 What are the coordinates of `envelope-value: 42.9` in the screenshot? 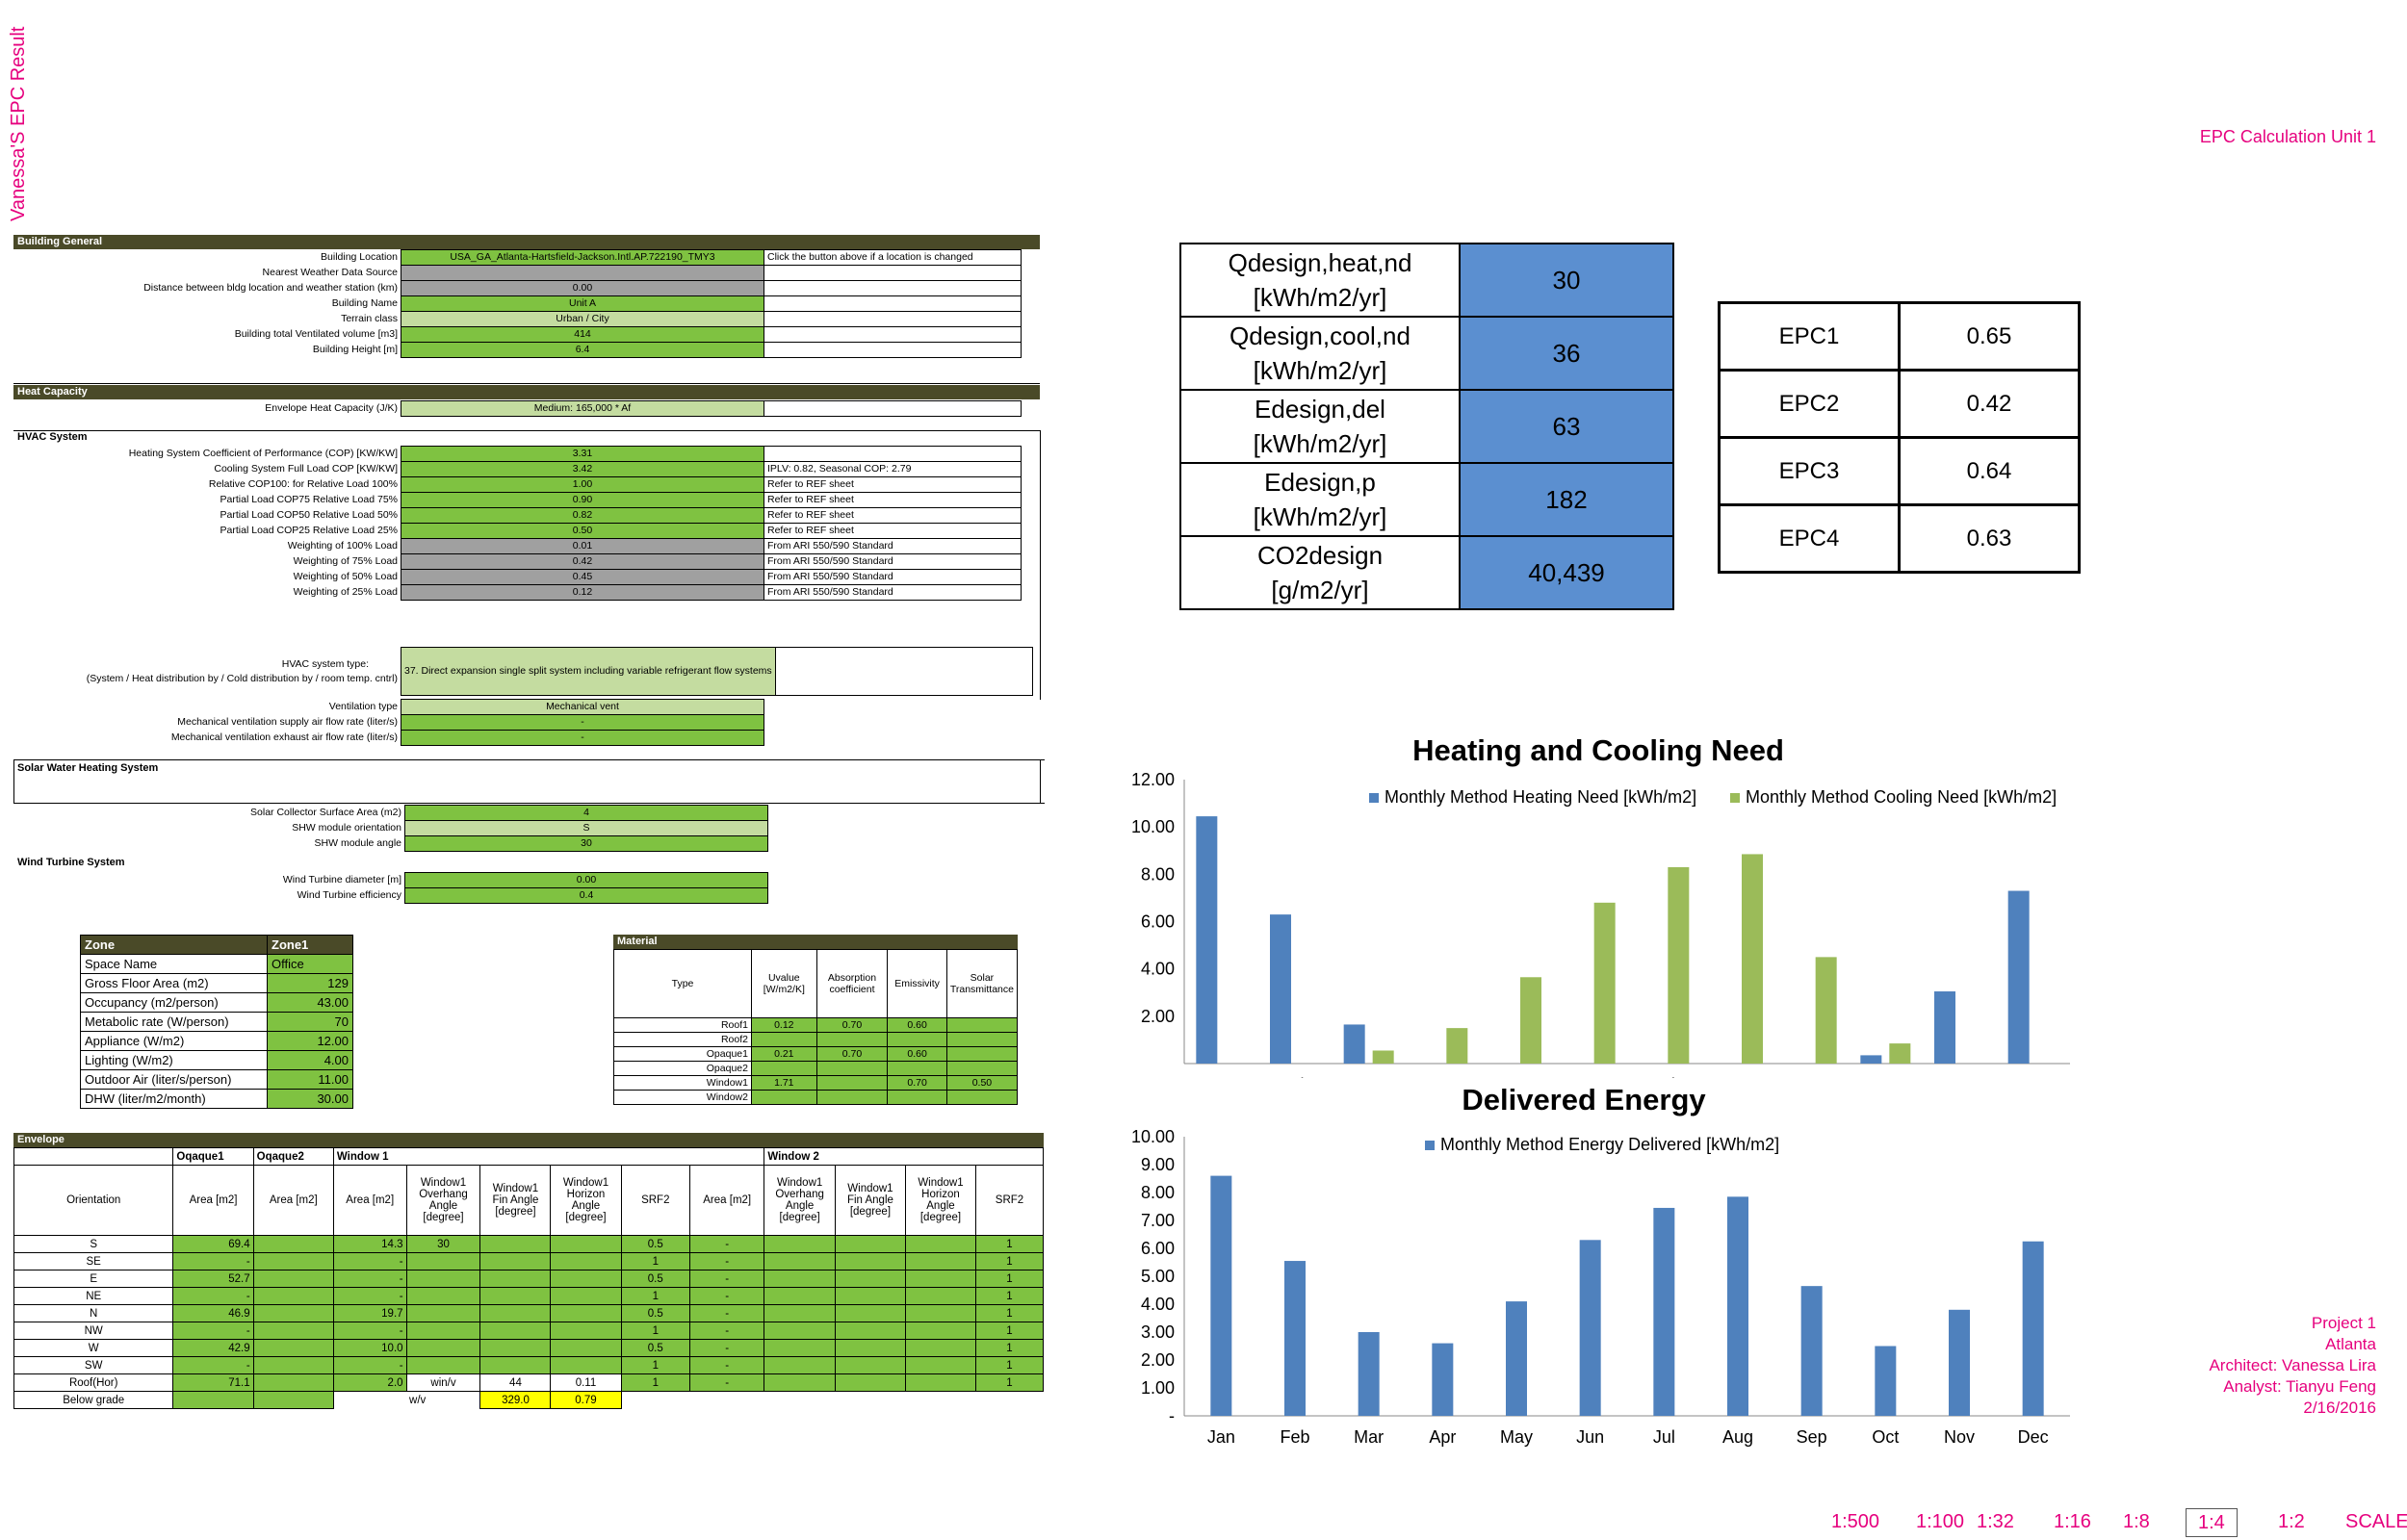 It's located at (213, 1348).